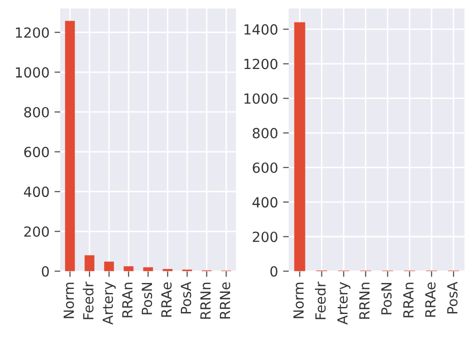  Describe the element at coordinates (261, 29) in the screenshot. I see `y-tick-label: 1400` at that location.